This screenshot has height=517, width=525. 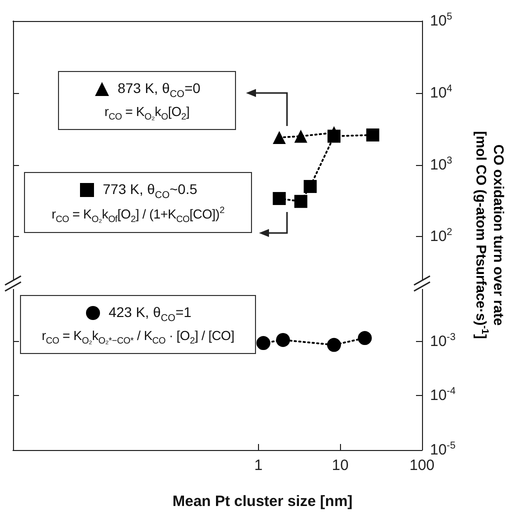 What do you see at coordinates (150, 314) in the screenshot?
I see `legend-label: 423 K, θ$_{CO}$=1` at bounding box center [150, 314].